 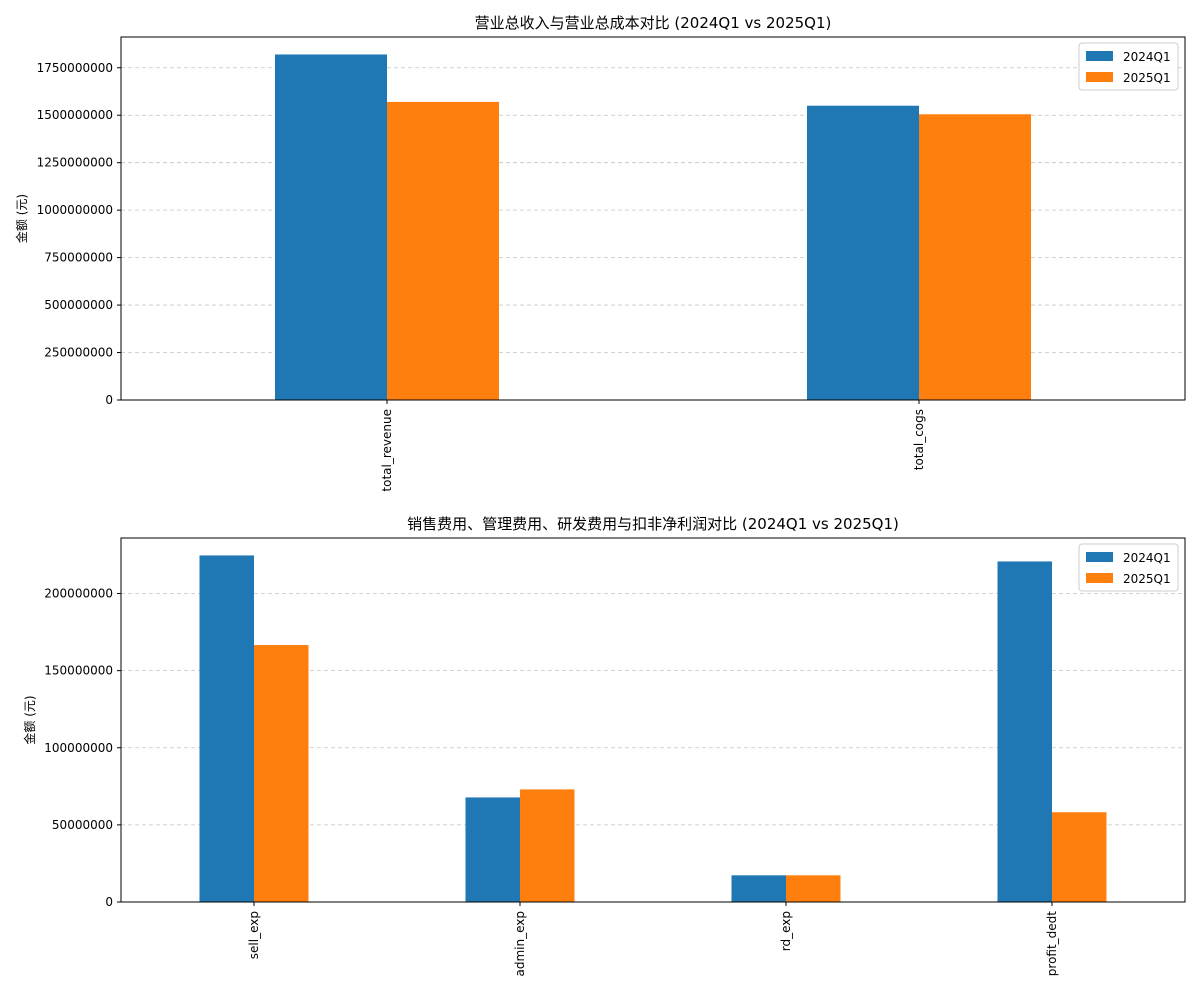 What do you see at coordinates (254, 935) in the screenshot?
I see `x-tick-label: sell_exp` at bounding box center [254, 935].